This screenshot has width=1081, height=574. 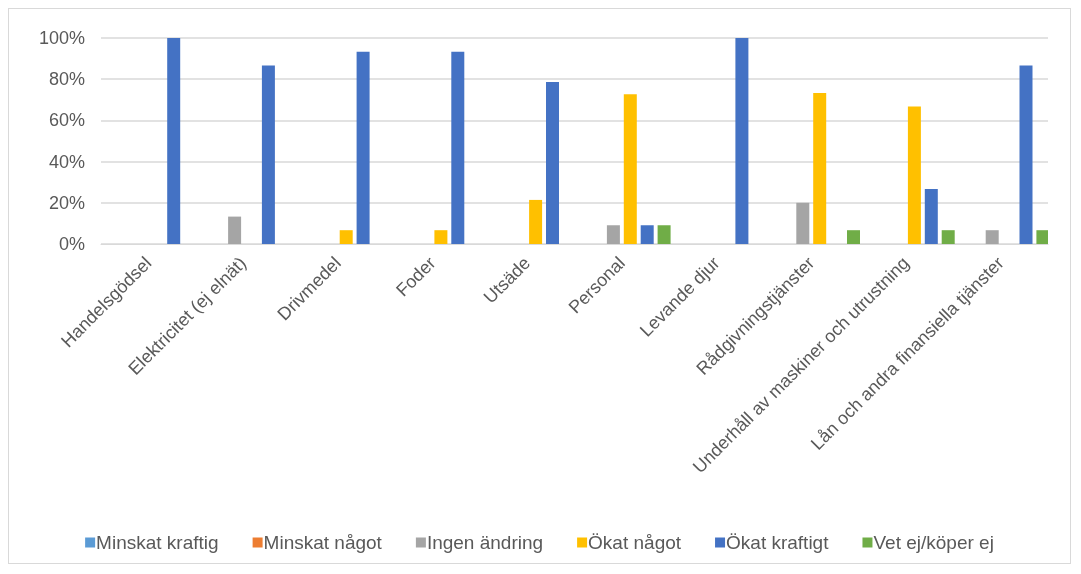 What do you see at coordinates (635, 542) in the screenshot?
I see `legend-label: Ökat något` at bounding box center [635, 542].